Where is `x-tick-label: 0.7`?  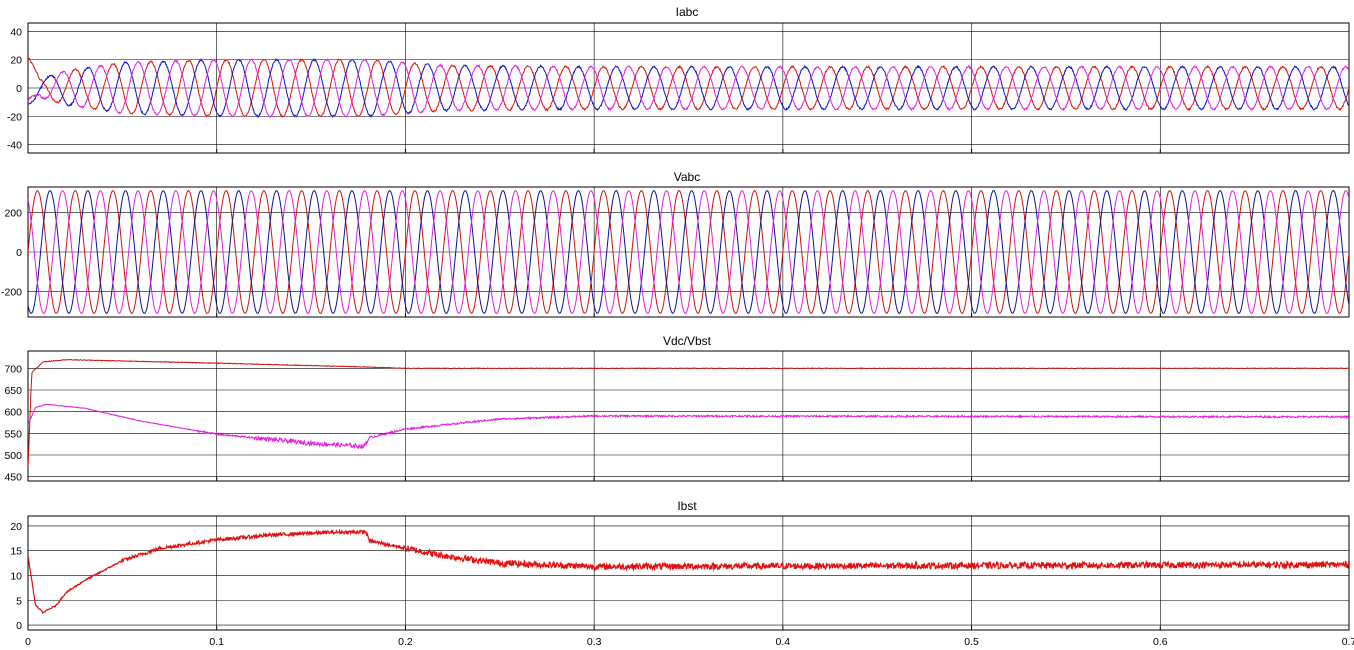
x-tick-label: 0.7 is located at coordinates (1348, 642).